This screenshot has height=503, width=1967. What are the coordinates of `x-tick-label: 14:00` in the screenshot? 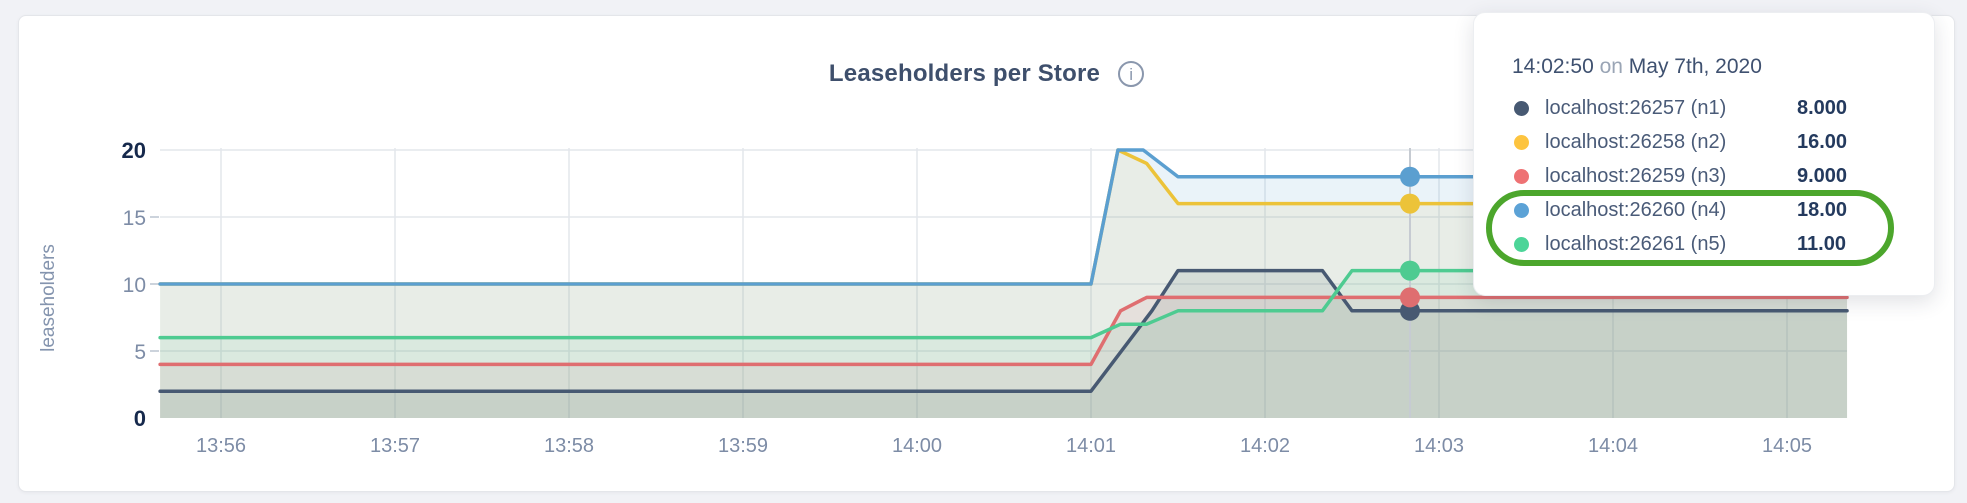 It's located at (917, 446).